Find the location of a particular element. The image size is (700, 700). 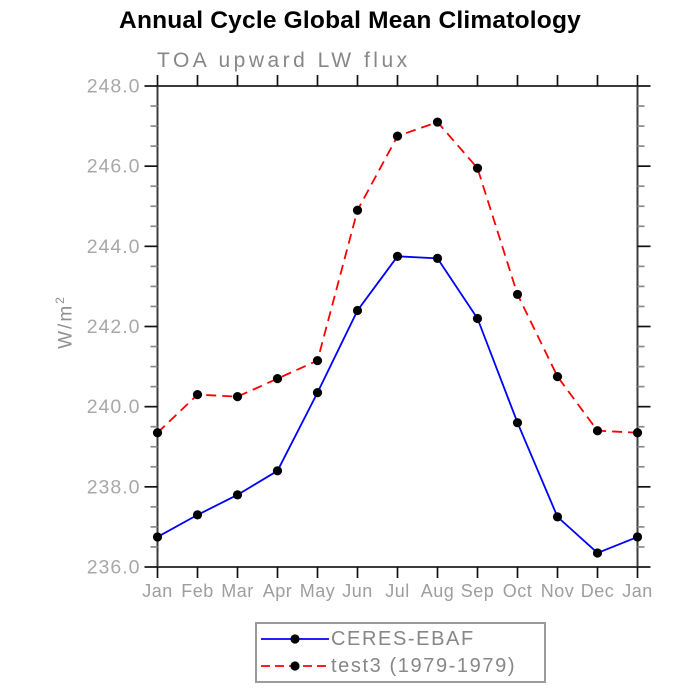

svg-text: 248.0 is located at coordinates (114, 87).